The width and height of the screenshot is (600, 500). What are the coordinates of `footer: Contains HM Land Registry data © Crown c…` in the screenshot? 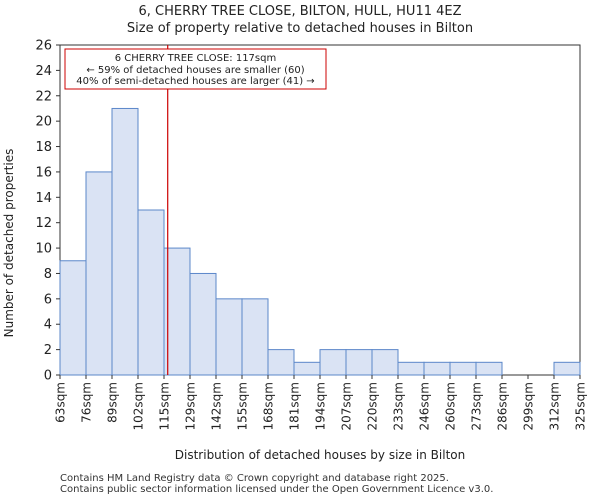 It's located at (276, 484).